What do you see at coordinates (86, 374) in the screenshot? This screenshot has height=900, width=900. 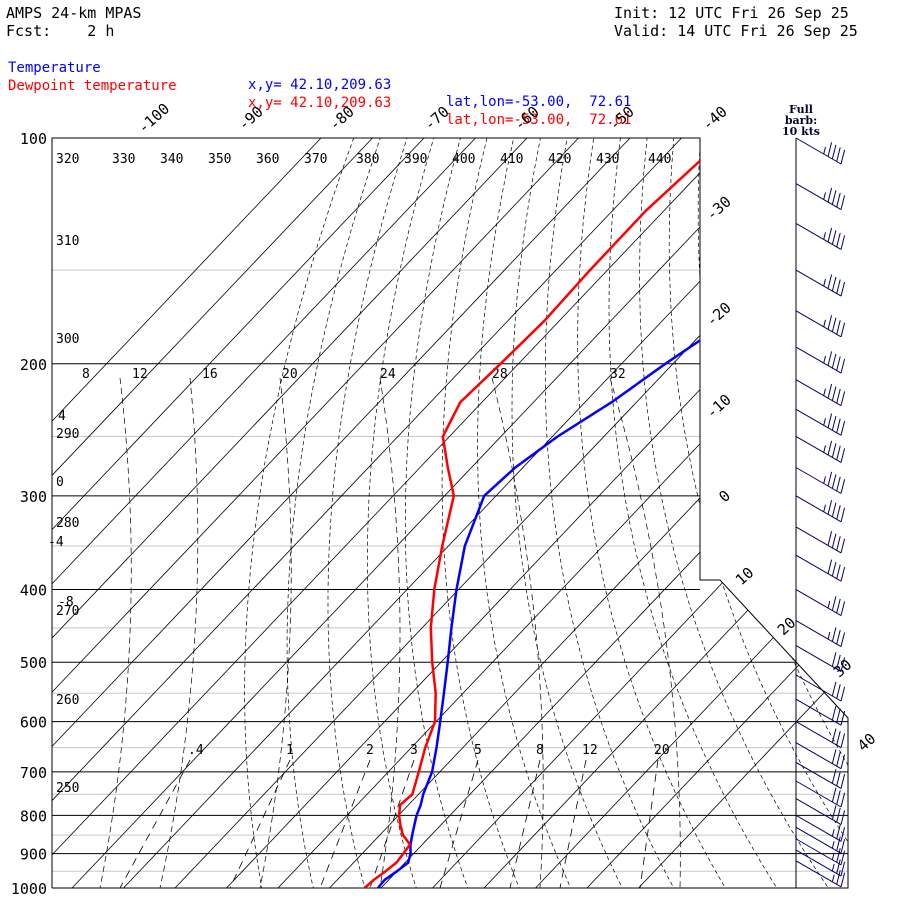 I see `moist-adiabat-label: 8` at bounding box center [86, 374].